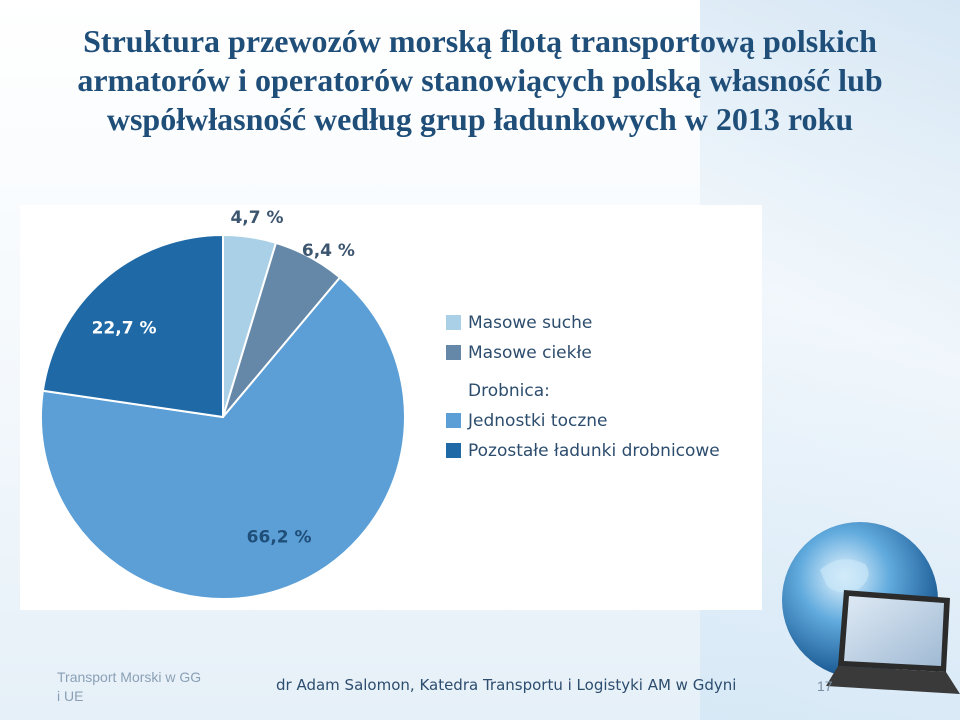 The image size is (960, 720). Describe the element at coordinates (871, 608) in the screenshot. I see `globe-laptop-illustration` at that location.